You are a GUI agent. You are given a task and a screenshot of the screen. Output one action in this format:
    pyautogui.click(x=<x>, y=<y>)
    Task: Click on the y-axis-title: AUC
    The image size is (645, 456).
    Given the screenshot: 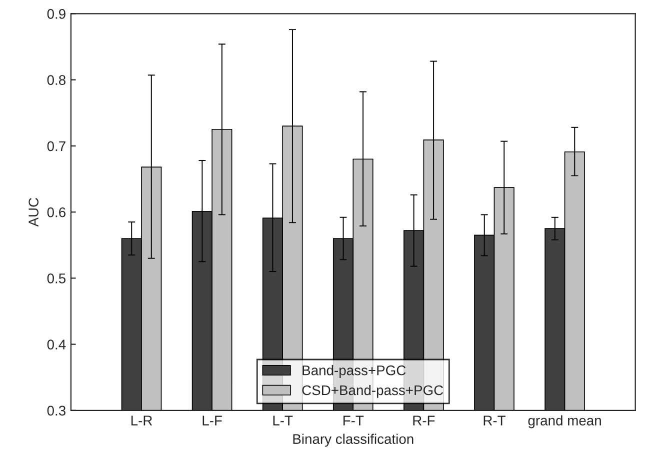 What is the action you would take?
    pyautogui.click(x=33, y=212)
    